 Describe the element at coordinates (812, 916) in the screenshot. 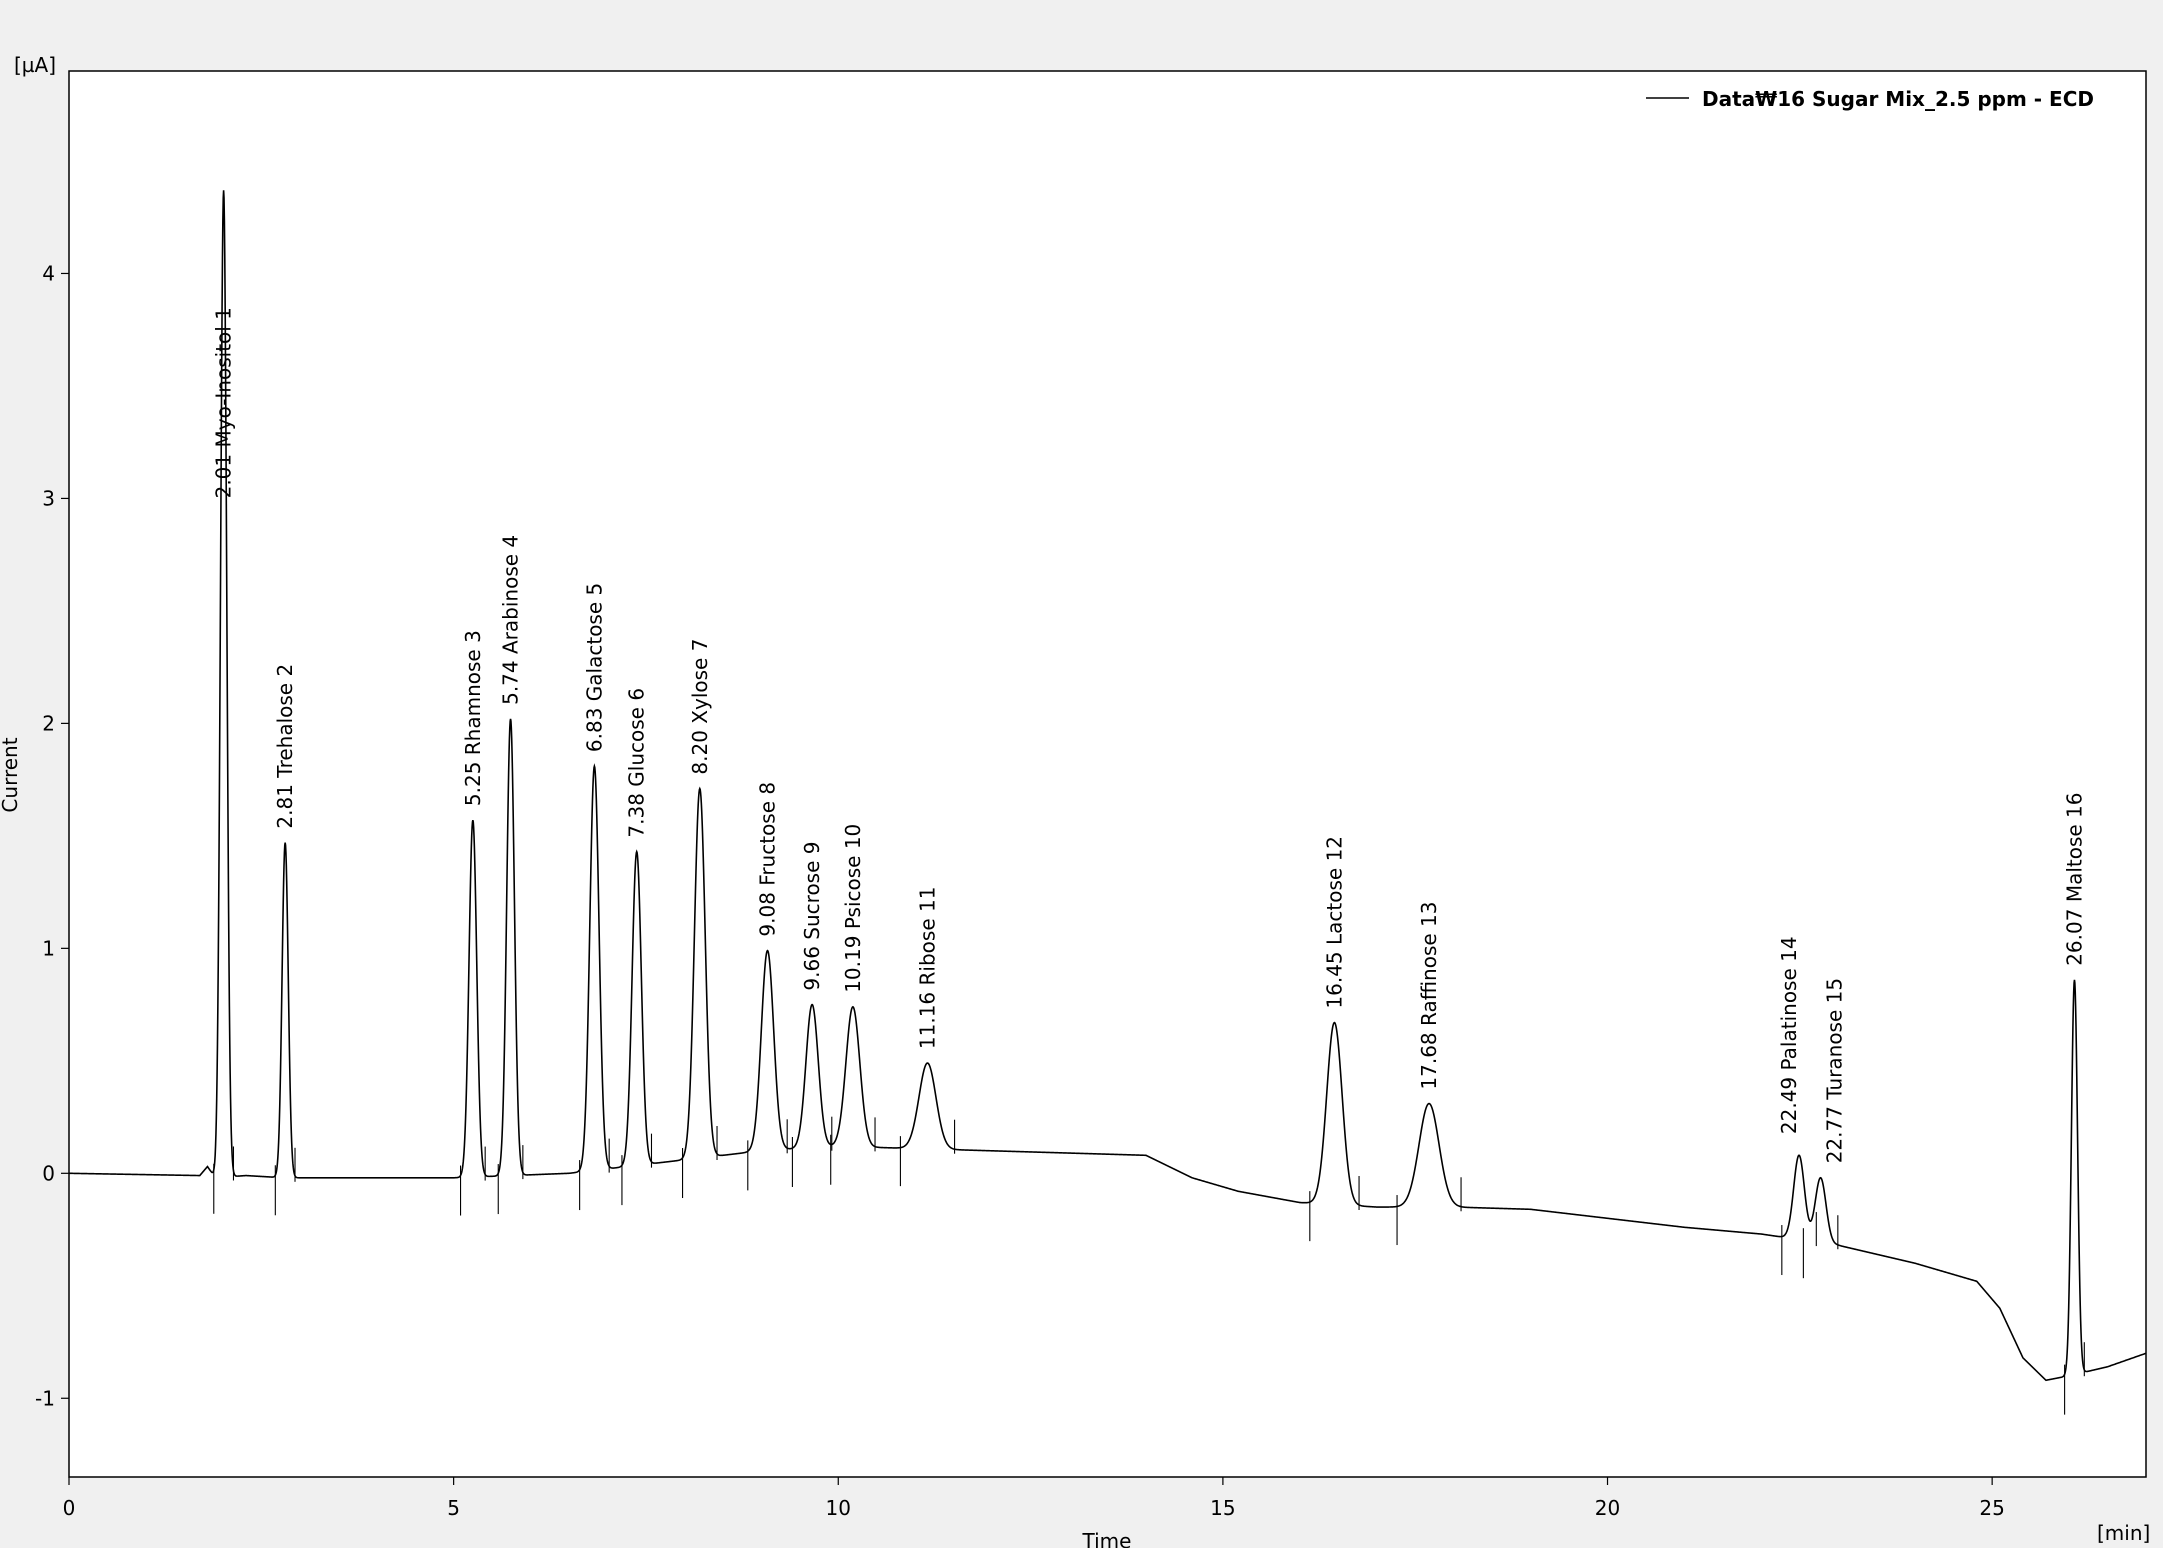

I see `peak-label: 9.66 Sucrose 9` at that location.